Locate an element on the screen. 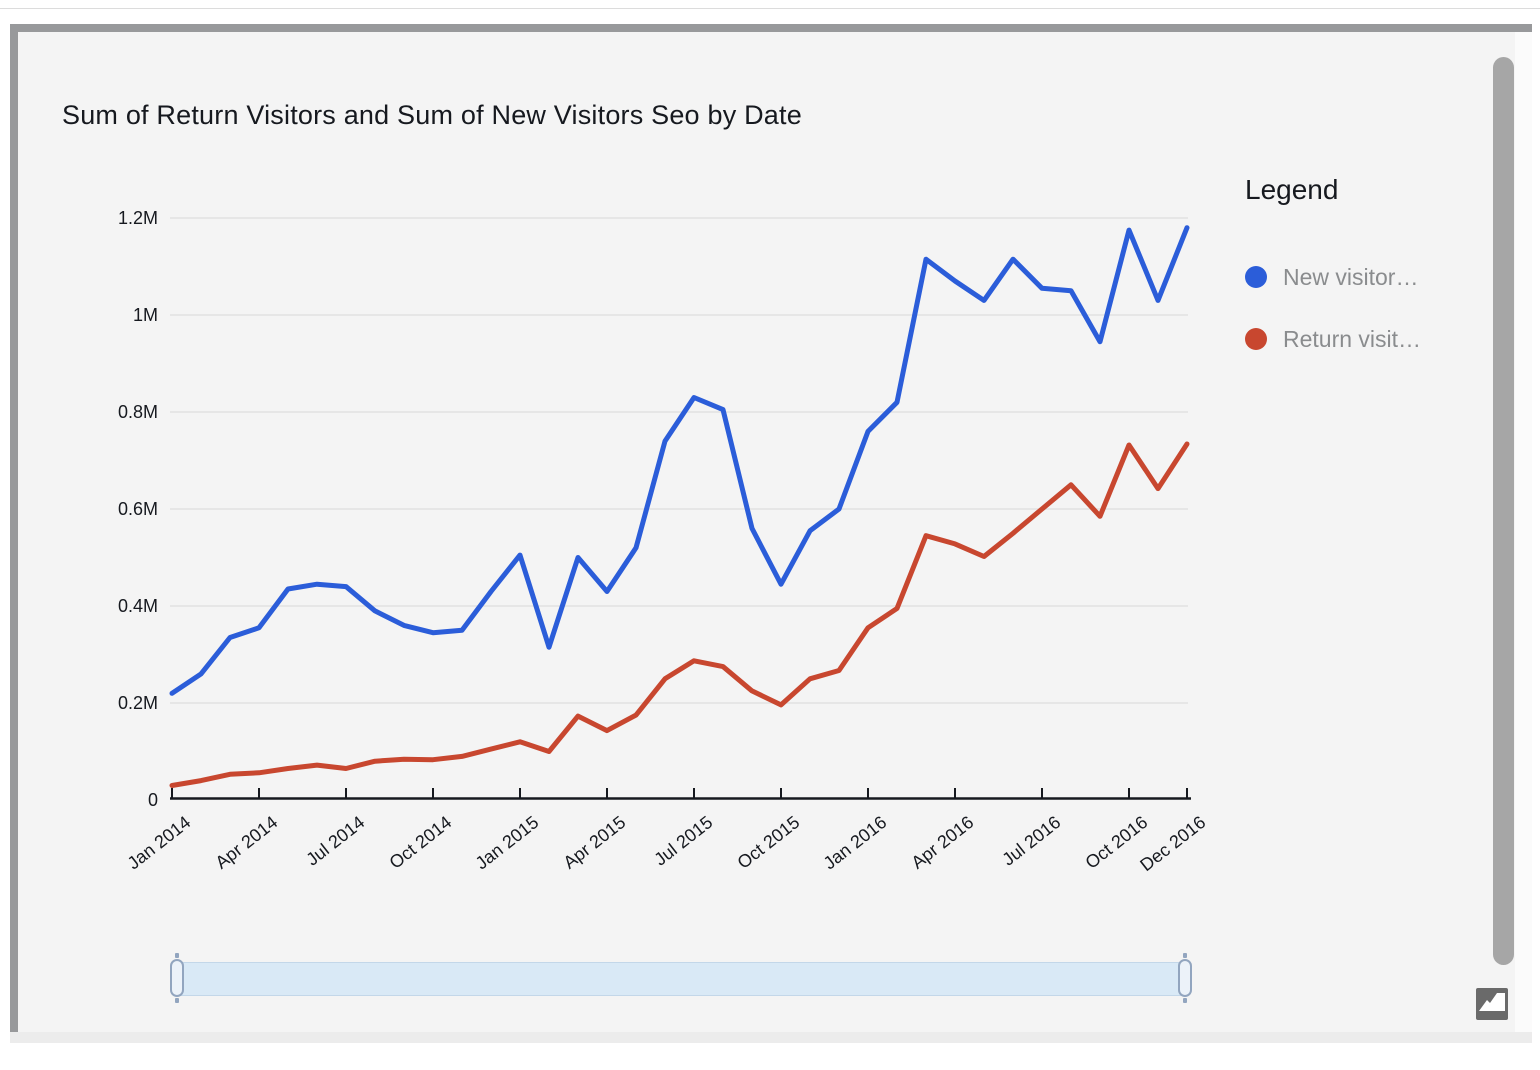 The image size is (1540, 1070). vertical-scrollbar-thumb is located at coordinates (1503, 511).